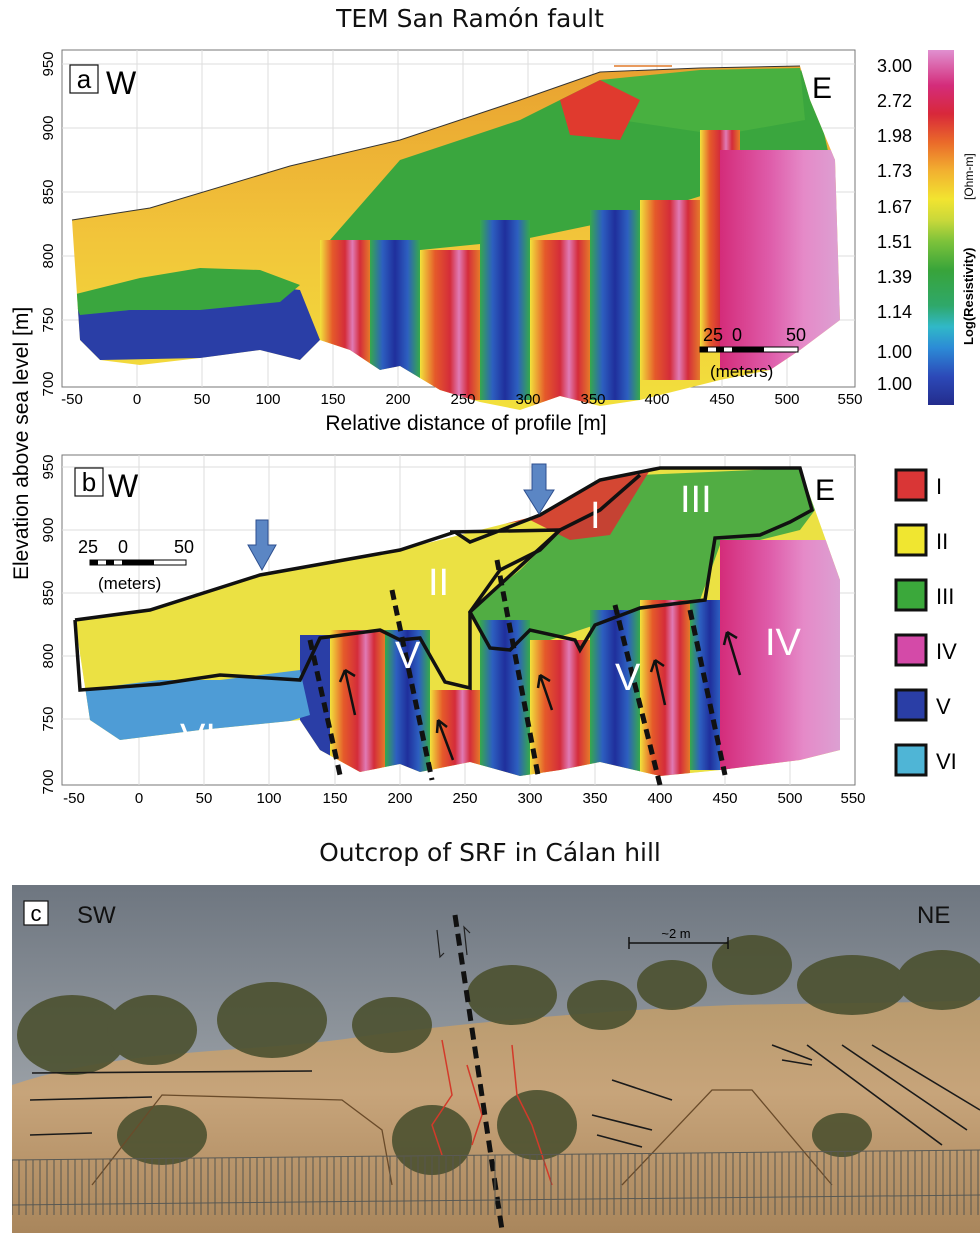  Describe the element at coordinates (894, 312) in the screenshot. I see `colorbar-tick: 1.14` at that location.